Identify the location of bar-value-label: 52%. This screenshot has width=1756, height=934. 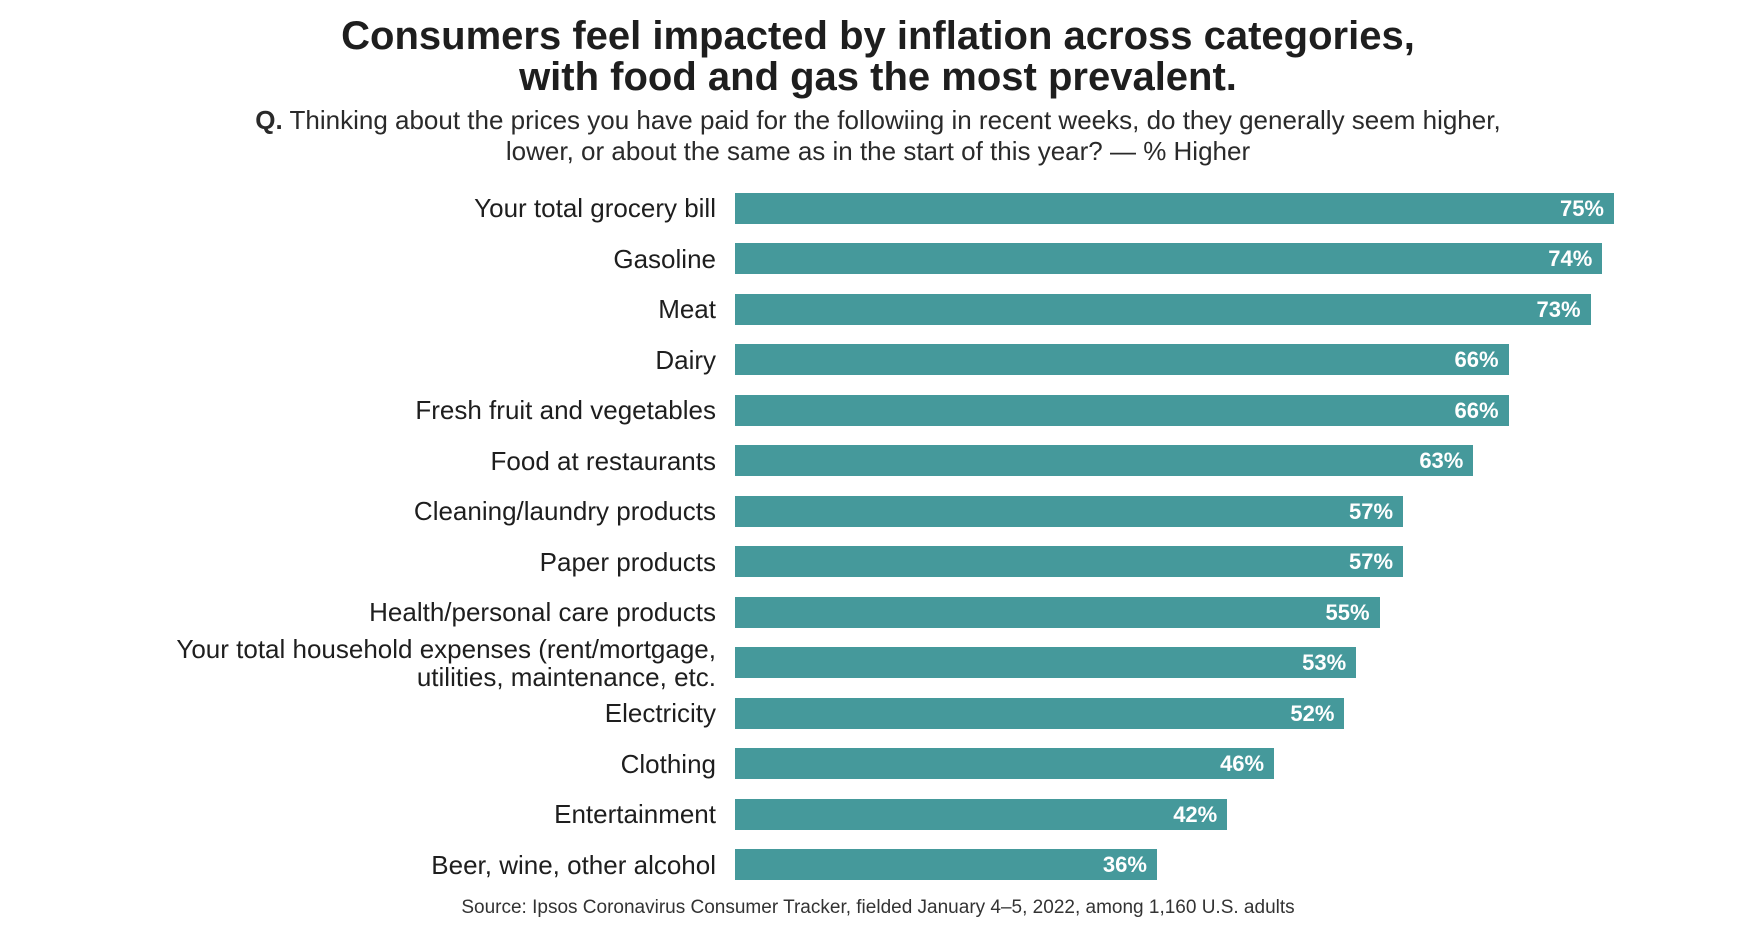
(1312, 713).